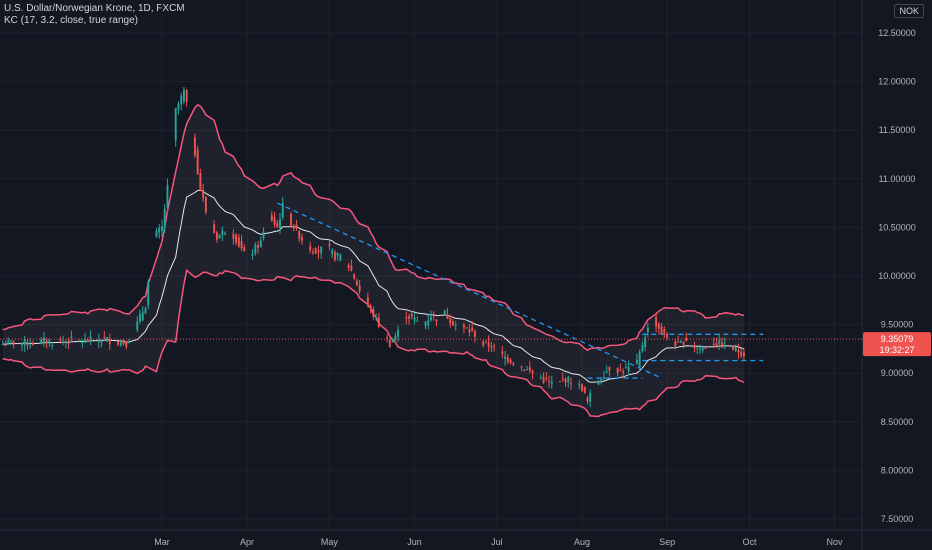 This screenshot has width=932, height=550. What do you see at coordinates (897, 33) in the screenshot?
I see `y-tick-label: 12.50000` at bounding box center [897, 33].